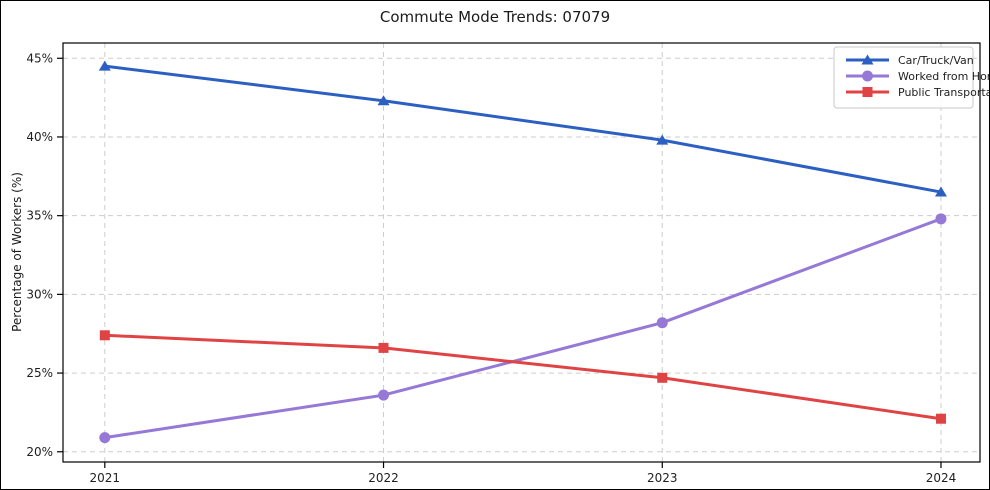 This screenshot has height=490, width=990. Describe the element at coordinates (39, 216) in the screenshot. I see `y-tick-label: 35%` at that location.